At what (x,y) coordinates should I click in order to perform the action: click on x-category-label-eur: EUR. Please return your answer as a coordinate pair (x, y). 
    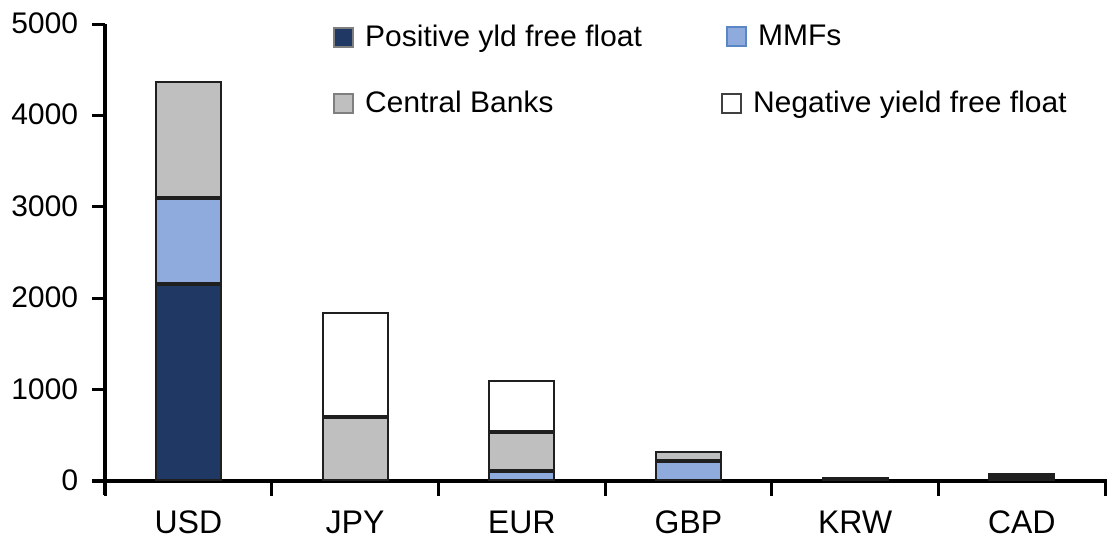
    Looking at the image, I should click on (521, 522).